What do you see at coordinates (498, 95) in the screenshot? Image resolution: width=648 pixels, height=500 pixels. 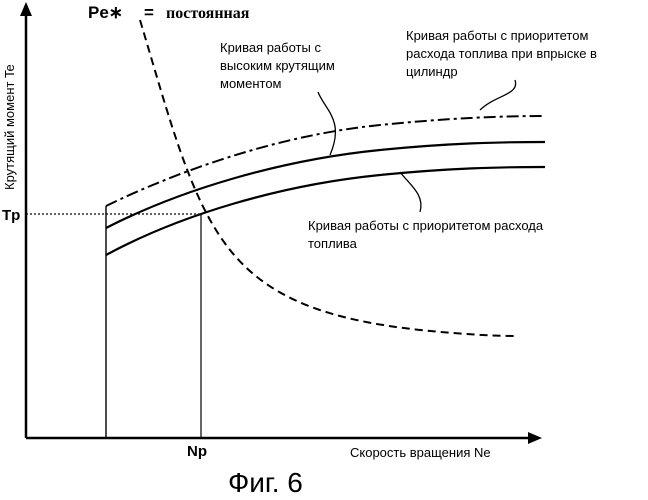 I see `leader-injection` at bounding box center [498, 95].